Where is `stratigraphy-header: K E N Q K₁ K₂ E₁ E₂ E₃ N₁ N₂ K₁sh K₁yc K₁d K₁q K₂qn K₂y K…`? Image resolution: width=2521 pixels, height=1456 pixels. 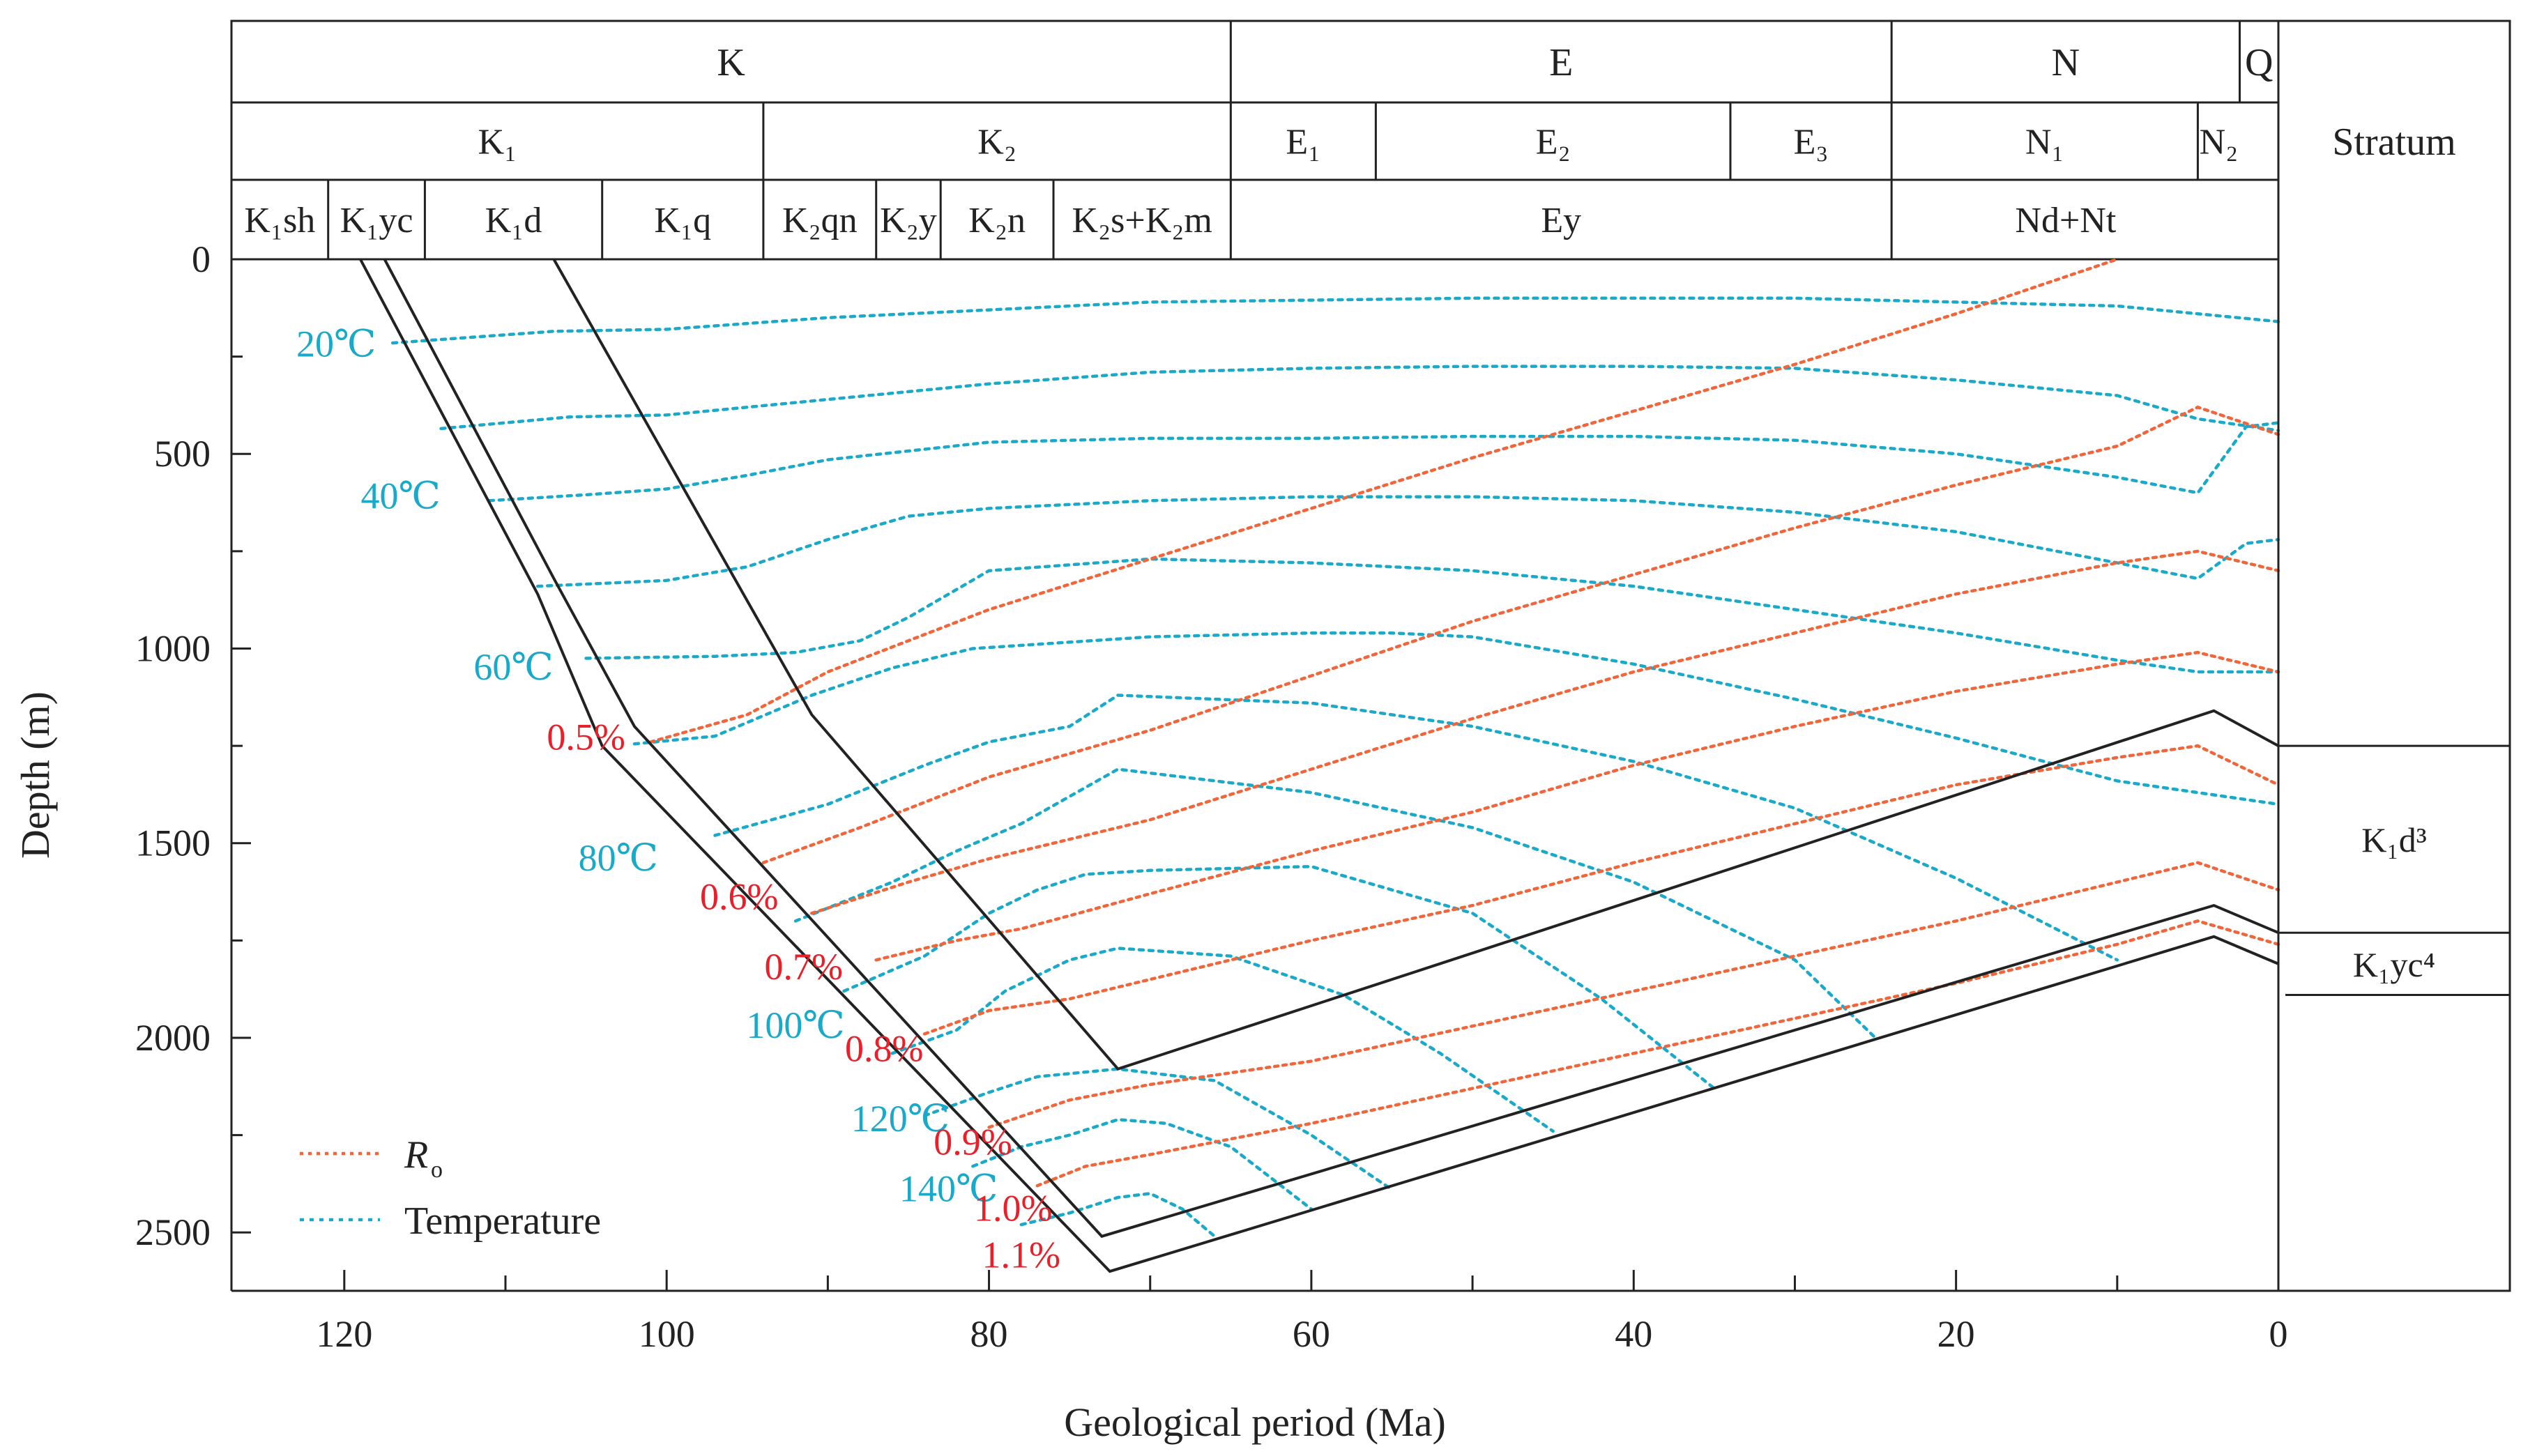
stratigraphy-header: K E N Q K₁ K₂ E₁ E₂ E₃ N₁ N₂ K₁sh K₁yc K₁d K₁q K₂qn K₂y K… is located at coordinates (1255, 140).